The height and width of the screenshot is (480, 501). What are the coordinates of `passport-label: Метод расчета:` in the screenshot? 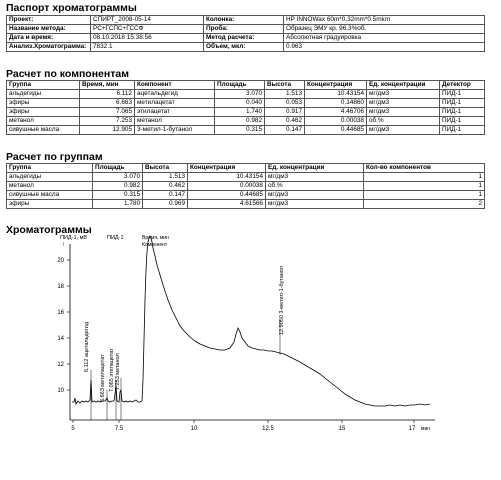 It's located at (243, 38).